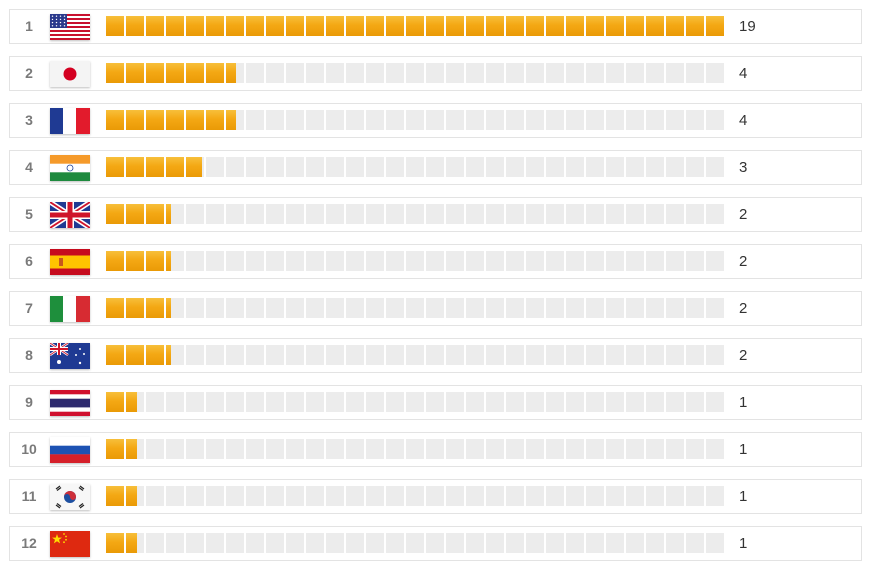 This screenshot has width=872, height=570. I want to click on count-value: 19, so click(747, 26).